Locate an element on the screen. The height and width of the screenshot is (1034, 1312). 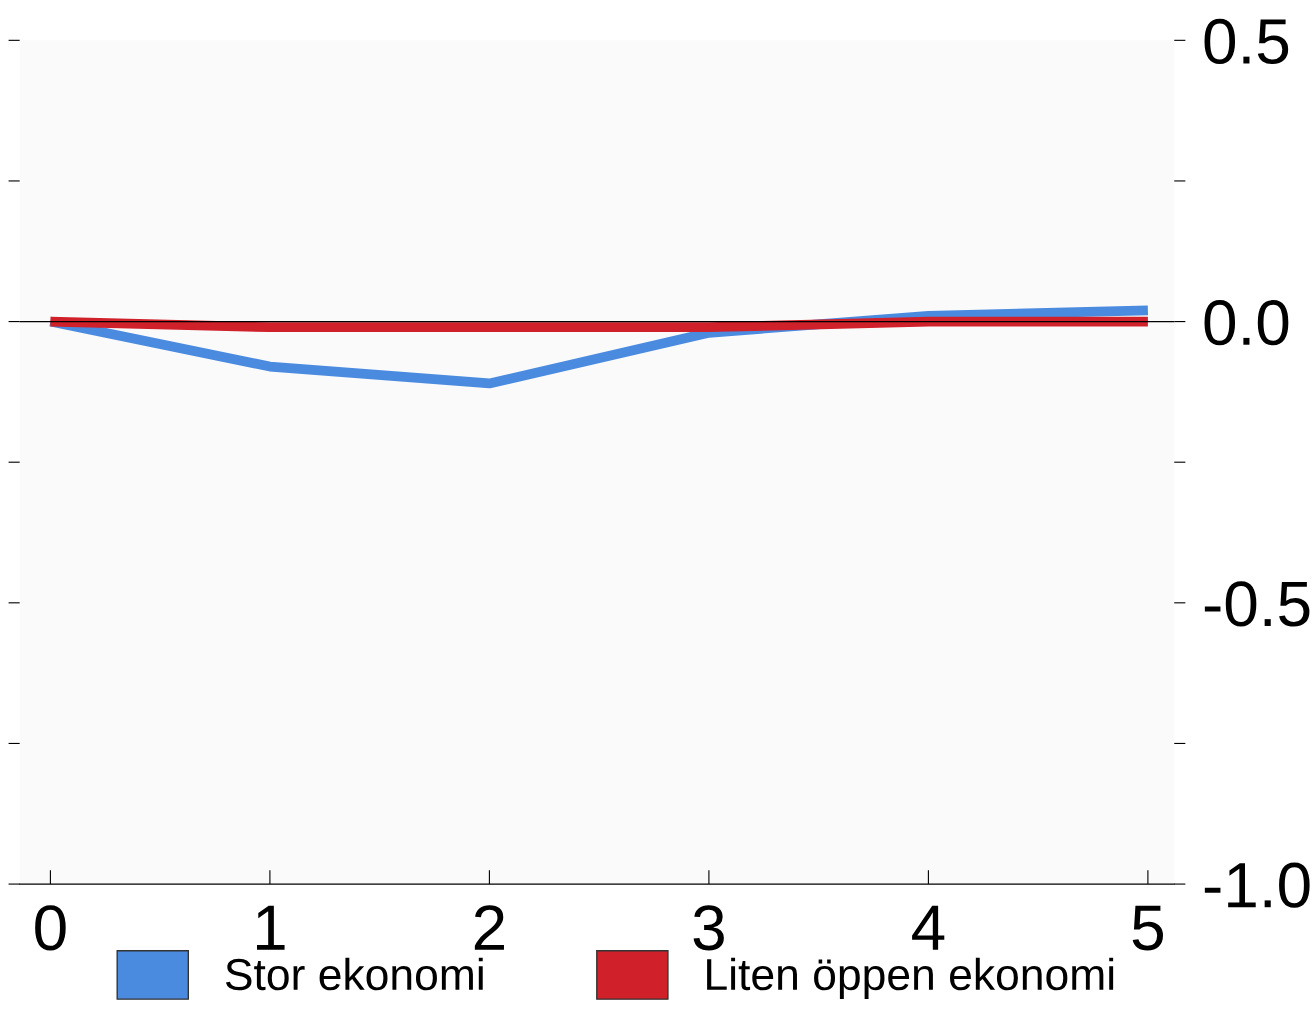
x-tick-label: 4 is located at coordinates (928, 927).